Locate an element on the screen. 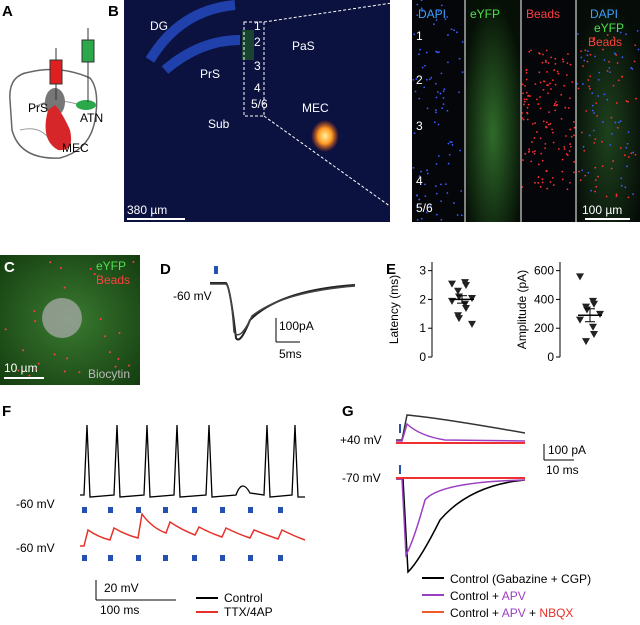 The height and width of the screenshot is (625, 640). y-tick-label: 3 is located at coordinates (422, 271).